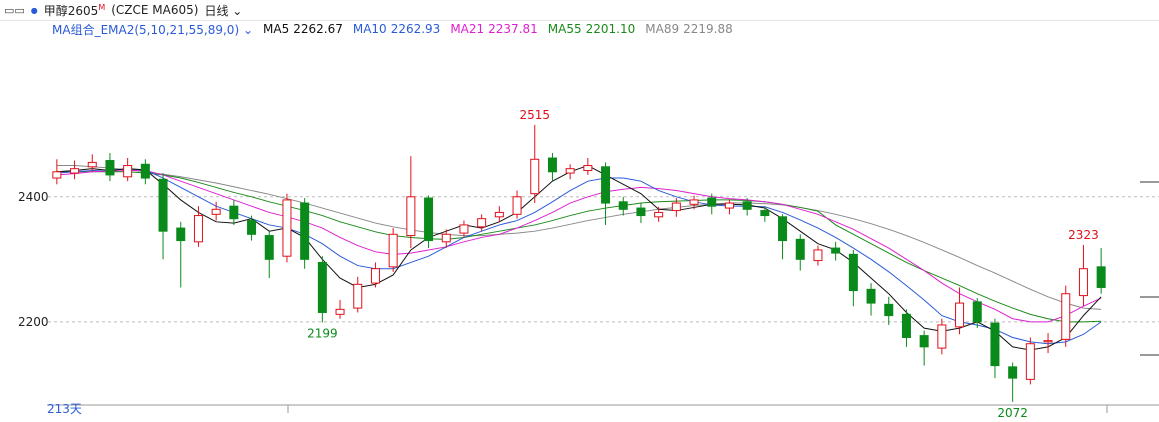  What do you see at coordinates (146, 29) in the screenshot?
I see `indicator-label: MA组合_EMA2(5,10,21,55,89,0)` at bounding box center [146, 29].